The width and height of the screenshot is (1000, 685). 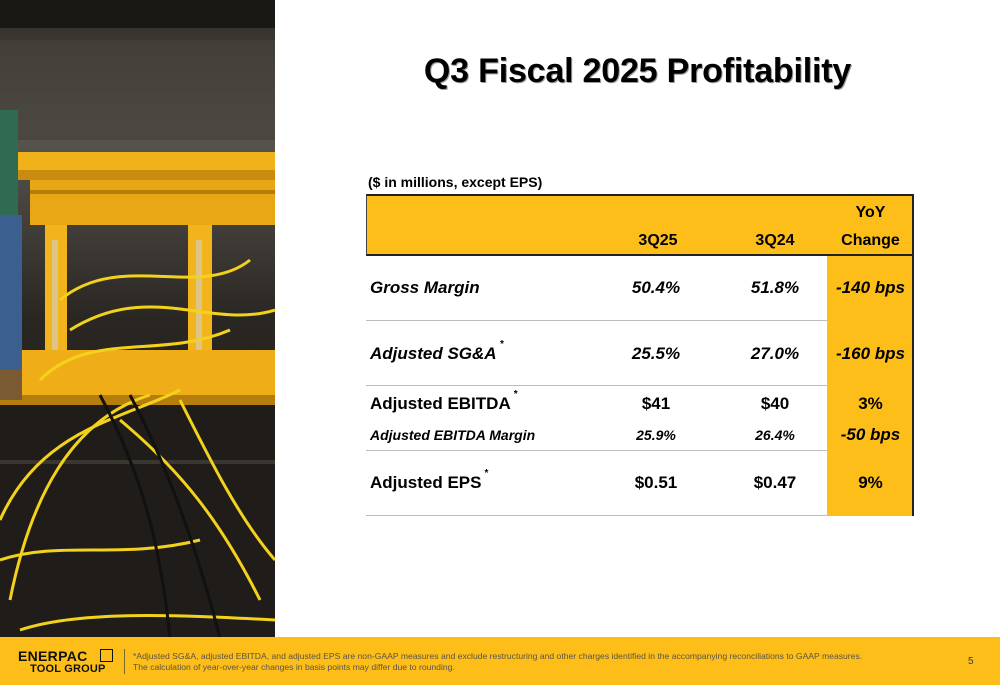 What do you see at coordinates (870, 287) in the screenshot?
I see `gross-margin-yoy: -140 bps` at bounding box center [870, 287].